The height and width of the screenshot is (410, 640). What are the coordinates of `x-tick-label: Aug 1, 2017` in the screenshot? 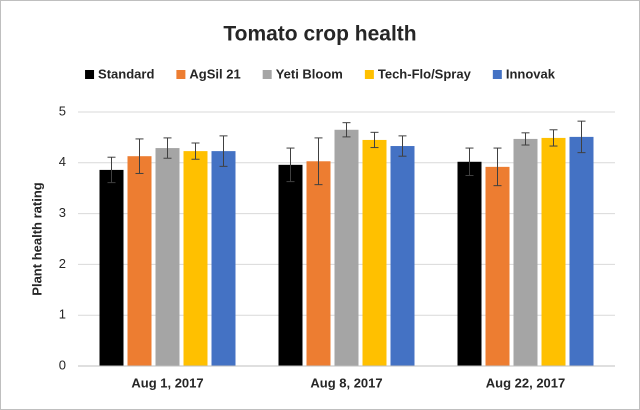 It's located at (167, 382).